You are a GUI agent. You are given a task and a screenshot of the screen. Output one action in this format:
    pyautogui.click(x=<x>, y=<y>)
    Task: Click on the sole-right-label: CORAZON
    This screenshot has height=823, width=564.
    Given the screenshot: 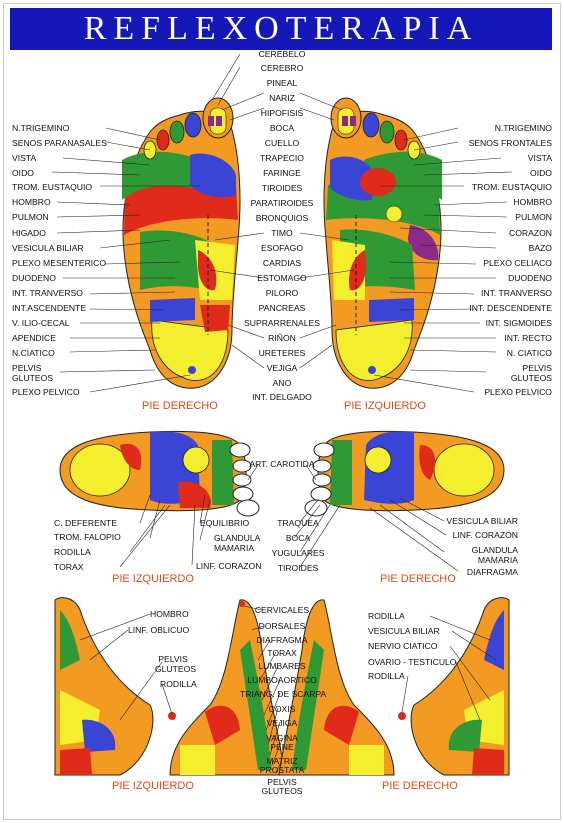 What is the action you would take?
    pyautogui.click(x=530, y=233)
    